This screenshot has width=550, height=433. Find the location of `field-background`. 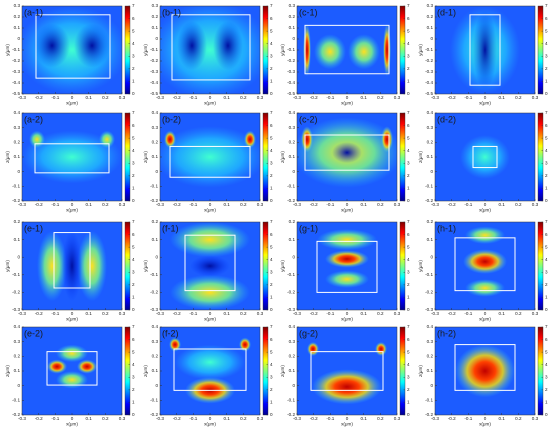

field-background is located at coordinates (347, 50).